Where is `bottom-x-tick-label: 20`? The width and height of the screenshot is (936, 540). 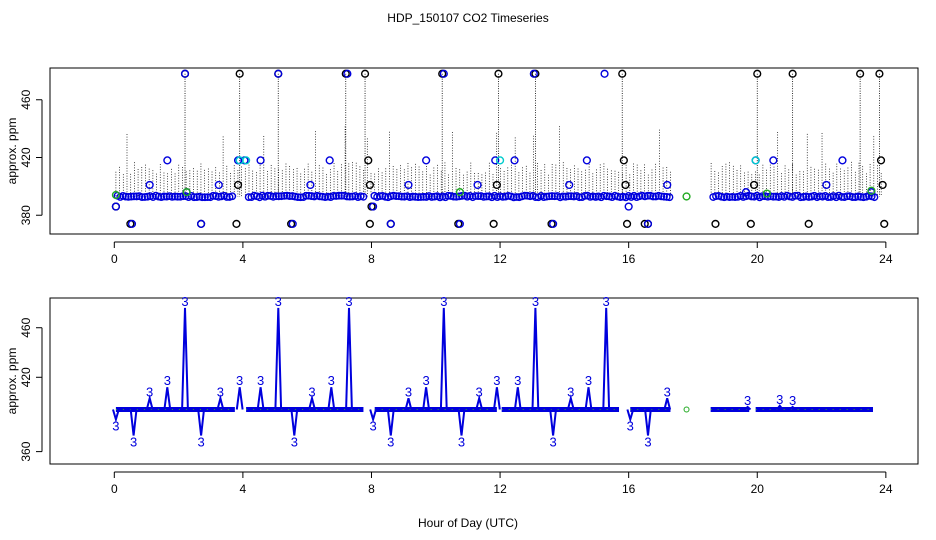
bottom-x-tick-label: 20 is located at coordinates (758, 489).